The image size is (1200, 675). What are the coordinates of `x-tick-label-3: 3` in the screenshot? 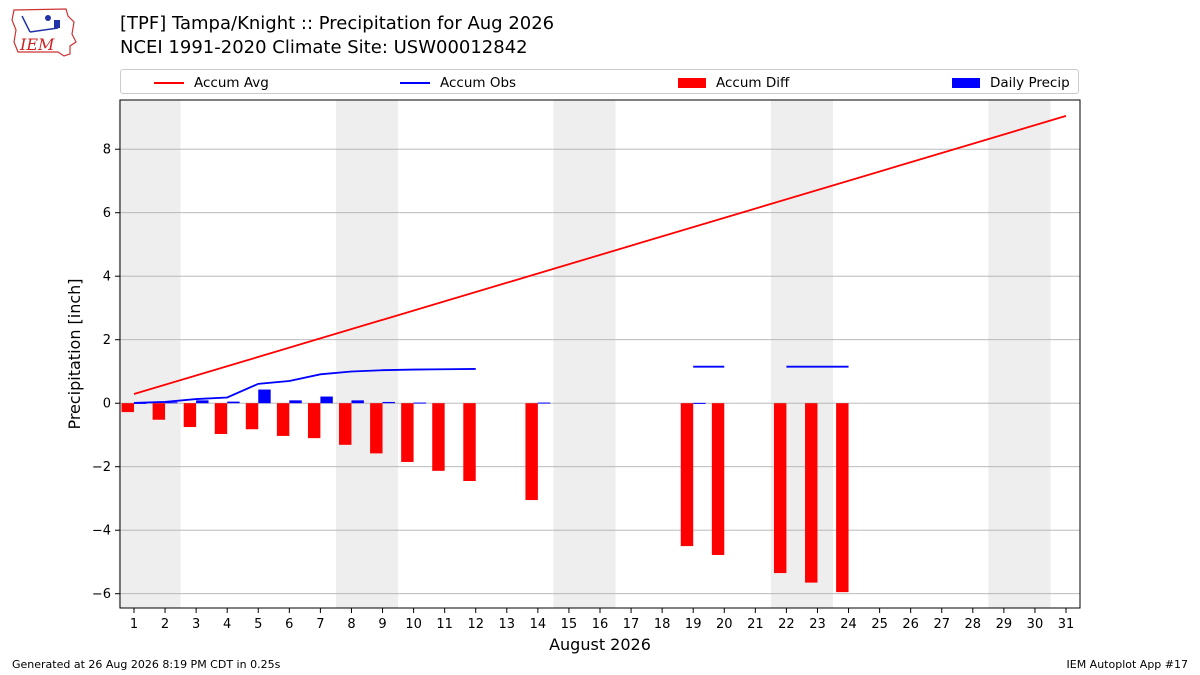 It's located at (196, 624).